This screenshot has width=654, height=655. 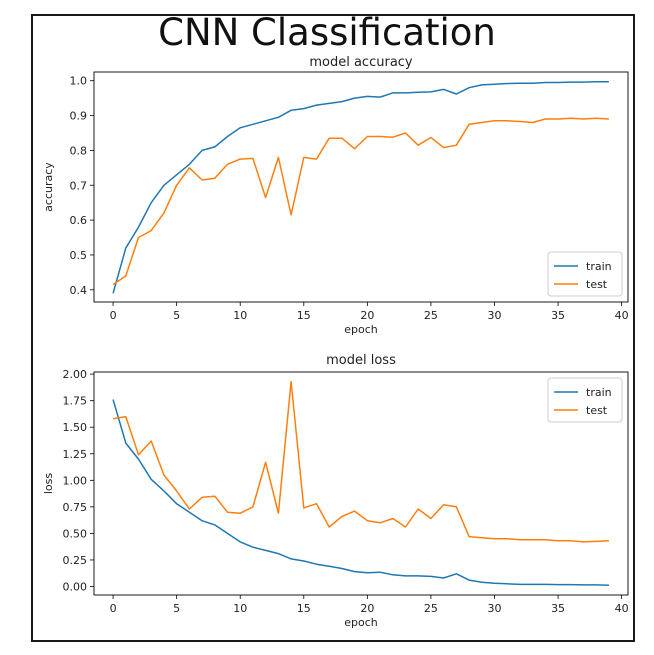 I want to click on loss-ytick-label: 0.50, so click(x=75, y=533).